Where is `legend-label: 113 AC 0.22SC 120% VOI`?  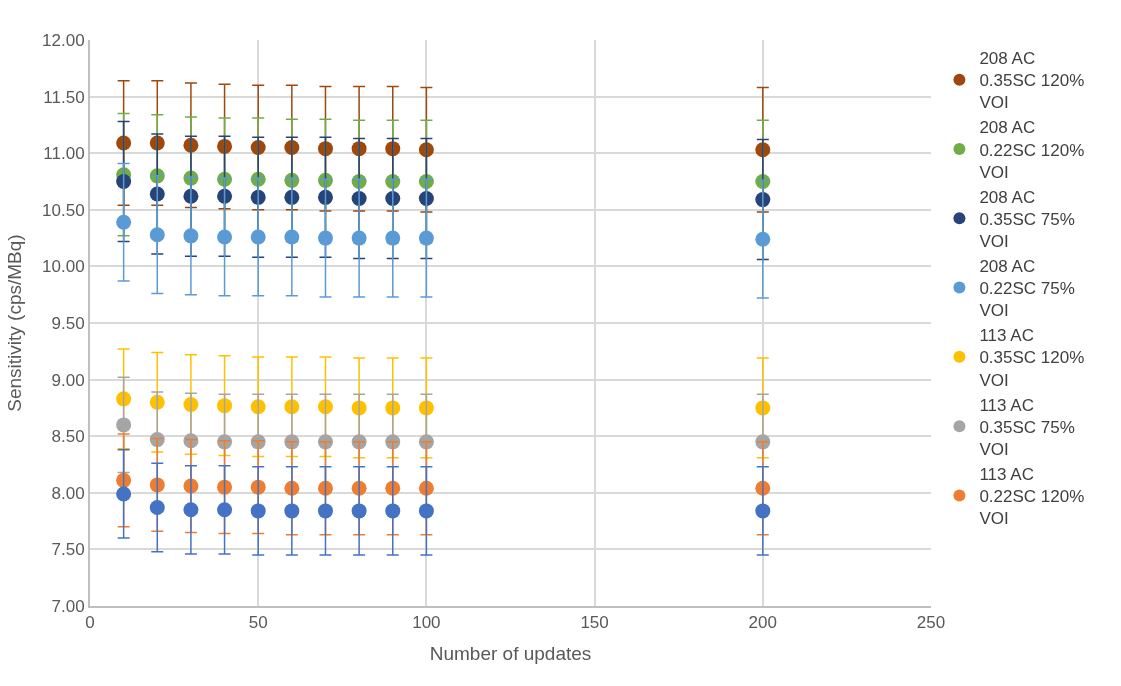
legend-label: 113 AC 0.22SC 120% VOI is located at coordinates (1032, 496).